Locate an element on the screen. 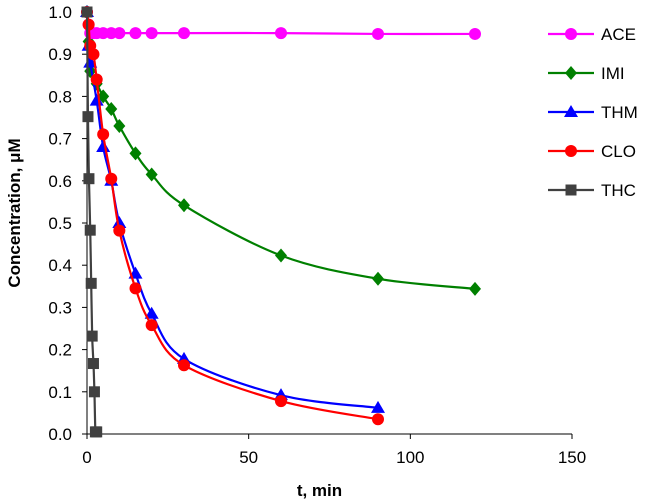 This screenshot has width=646, height=504. y-tick-label: 0.5 is located at coordinates (60, 223).